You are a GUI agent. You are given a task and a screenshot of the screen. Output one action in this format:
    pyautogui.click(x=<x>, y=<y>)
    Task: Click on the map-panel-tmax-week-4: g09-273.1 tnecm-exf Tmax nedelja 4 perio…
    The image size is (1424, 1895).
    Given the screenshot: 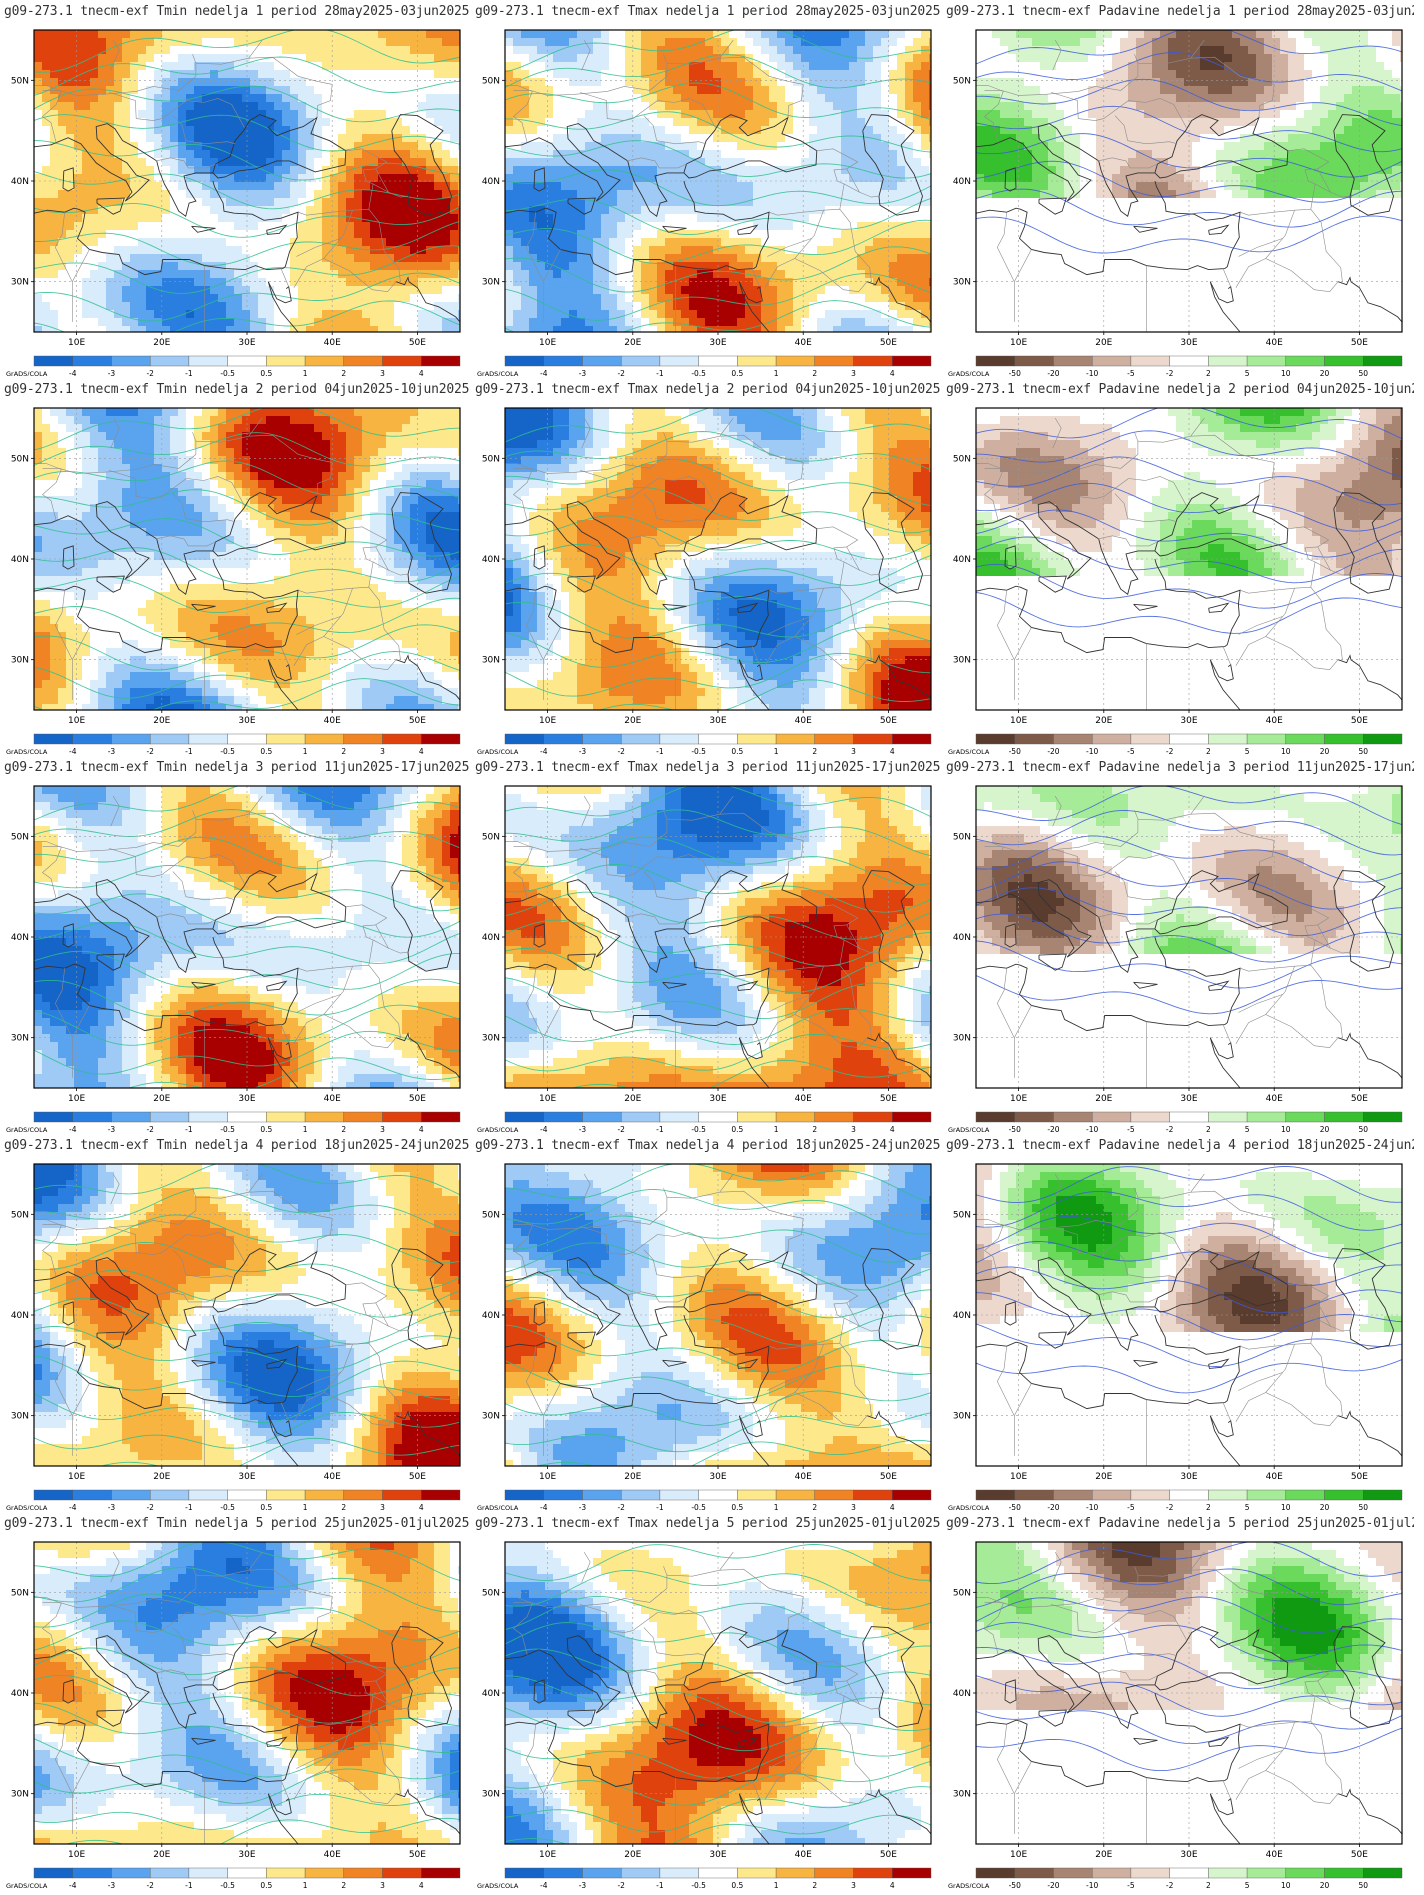 What is the action you would take?
    pyautogui.click(x=709, y=1322)
    